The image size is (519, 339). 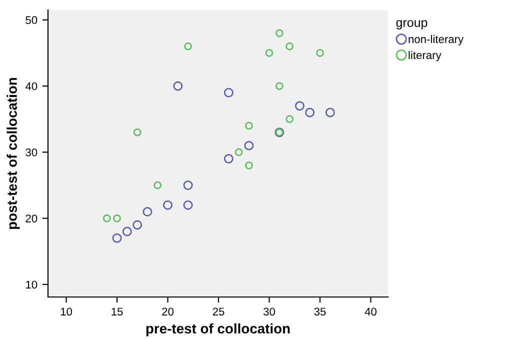 I want to click on y-tick-label: 50, so click(x=32, y=20).